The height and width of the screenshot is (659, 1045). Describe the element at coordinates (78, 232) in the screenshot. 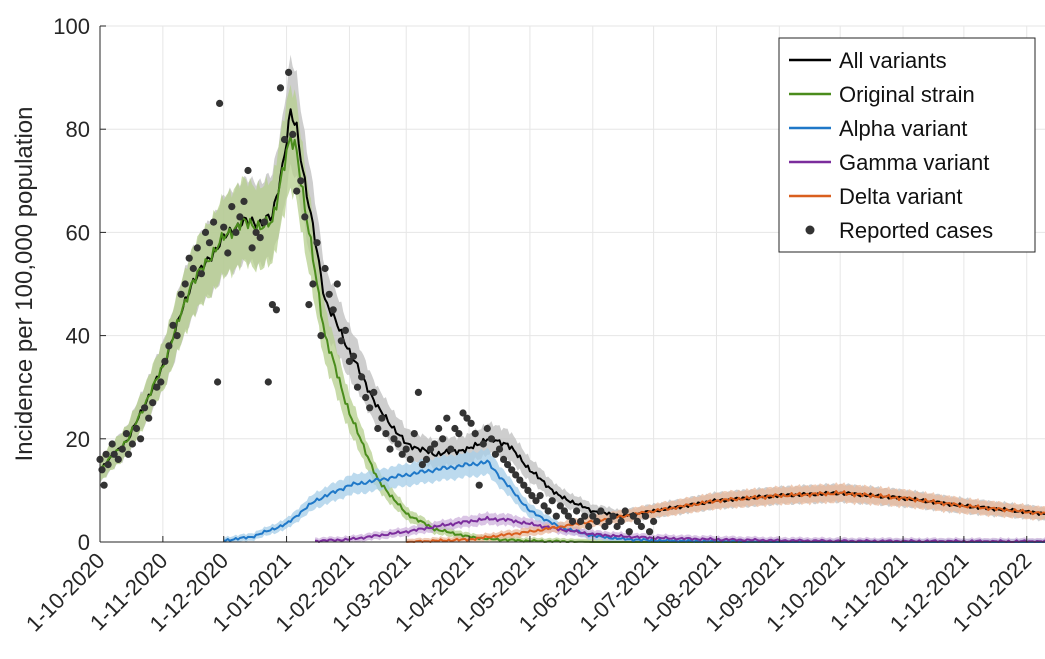

I see `y-tick-label: 60` at that location.